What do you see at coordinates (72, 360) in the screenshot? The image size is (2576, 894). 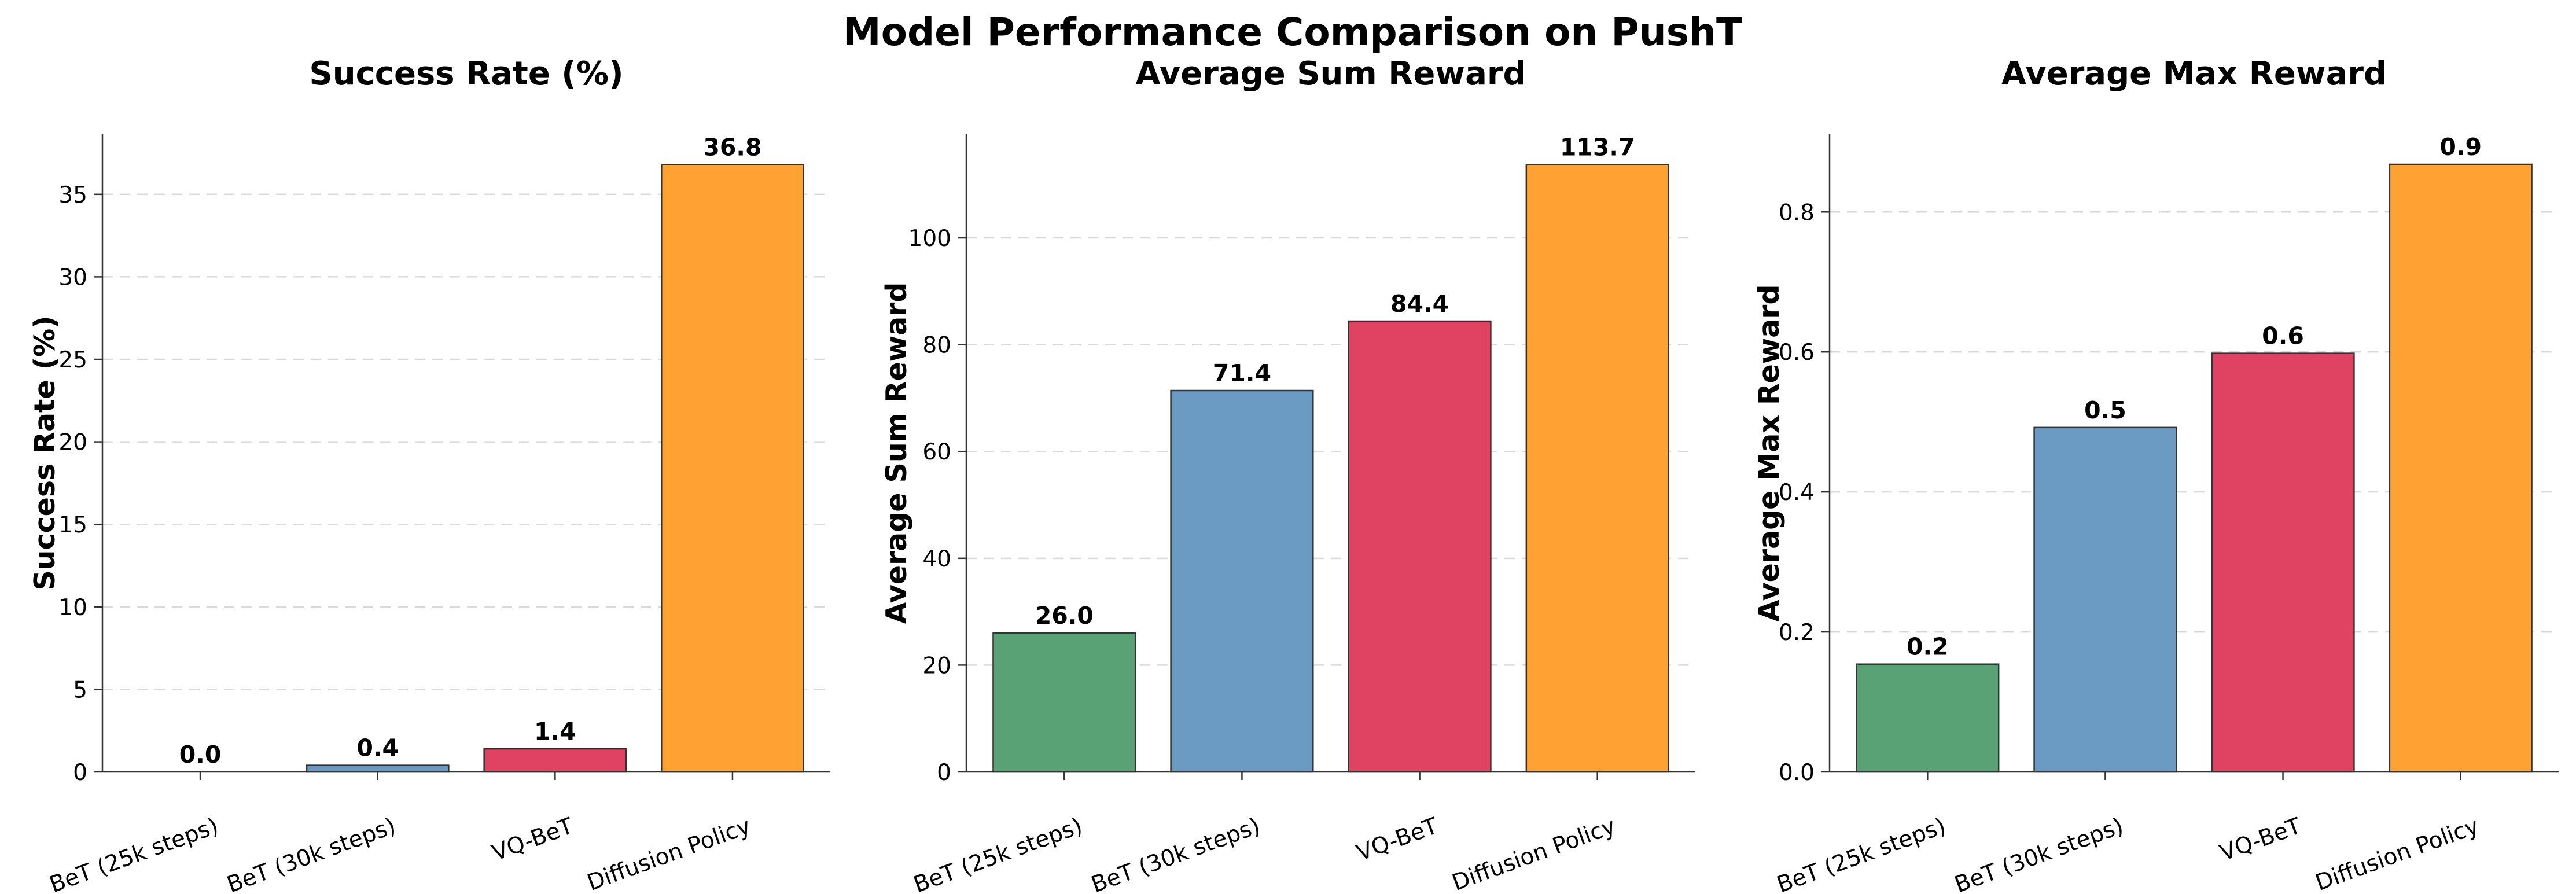 I see `y-tick-label: 25` at bounding box center [72, 360].